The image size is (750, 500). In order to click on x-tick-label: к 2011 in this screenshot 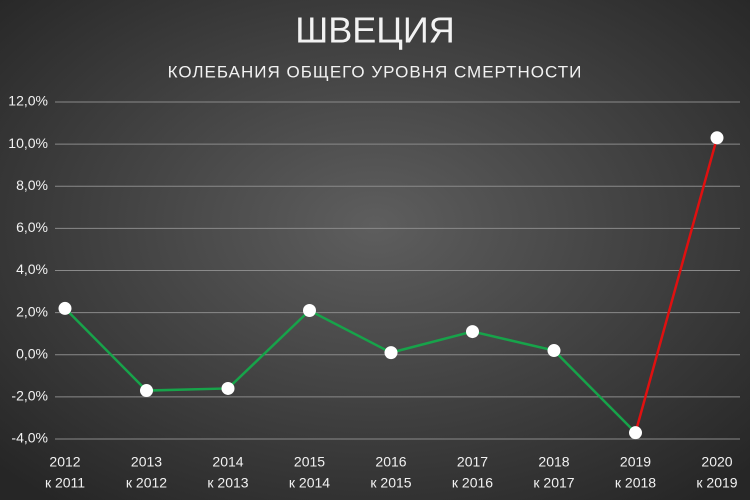, I will do `click(65, 483)`.